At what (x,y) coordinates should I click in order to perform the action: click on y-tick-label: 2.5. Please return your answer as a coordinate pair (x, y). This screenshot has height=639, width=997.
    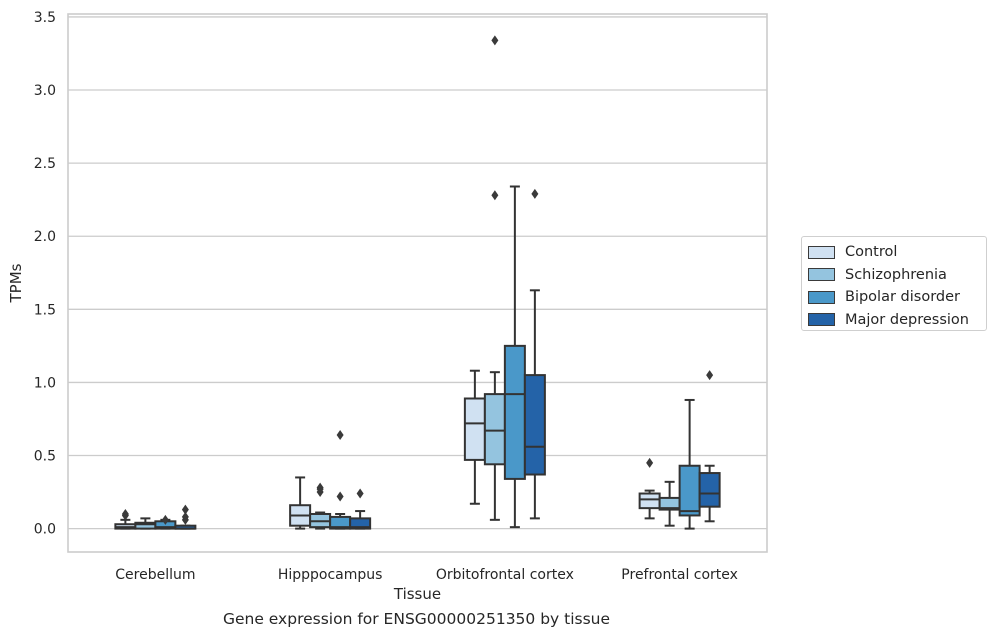
    Looking at the image, I should click on (45, 164).